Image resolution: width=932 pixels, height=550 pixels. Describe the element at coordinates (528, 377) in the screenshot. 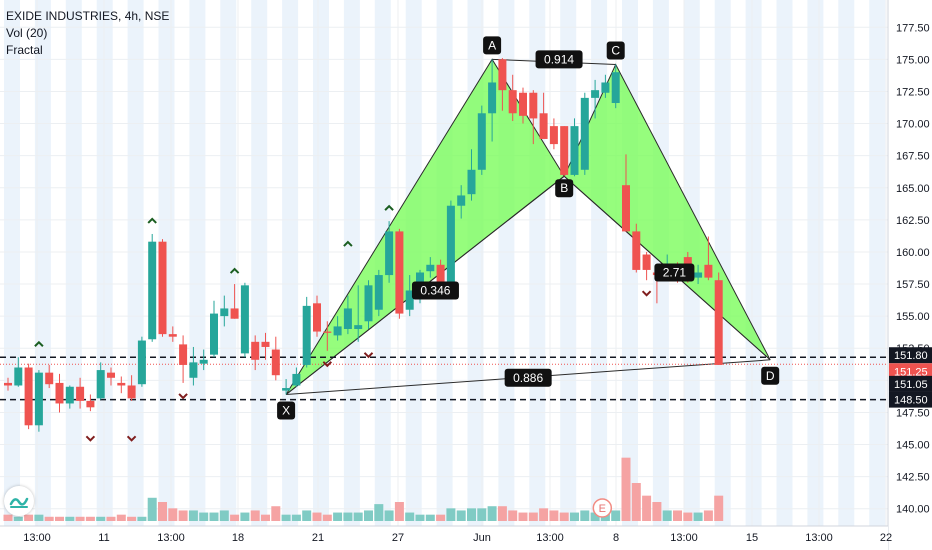

I see `ratio-label: 0.886` at that location.